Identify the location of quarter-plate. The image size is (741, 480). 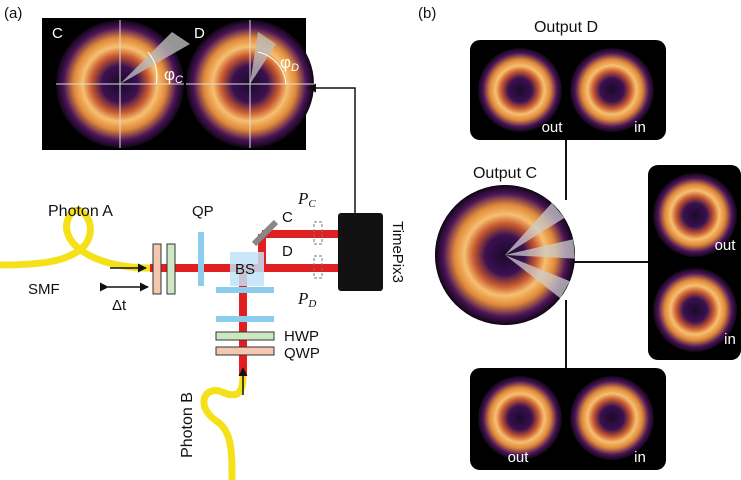
(201, 259).